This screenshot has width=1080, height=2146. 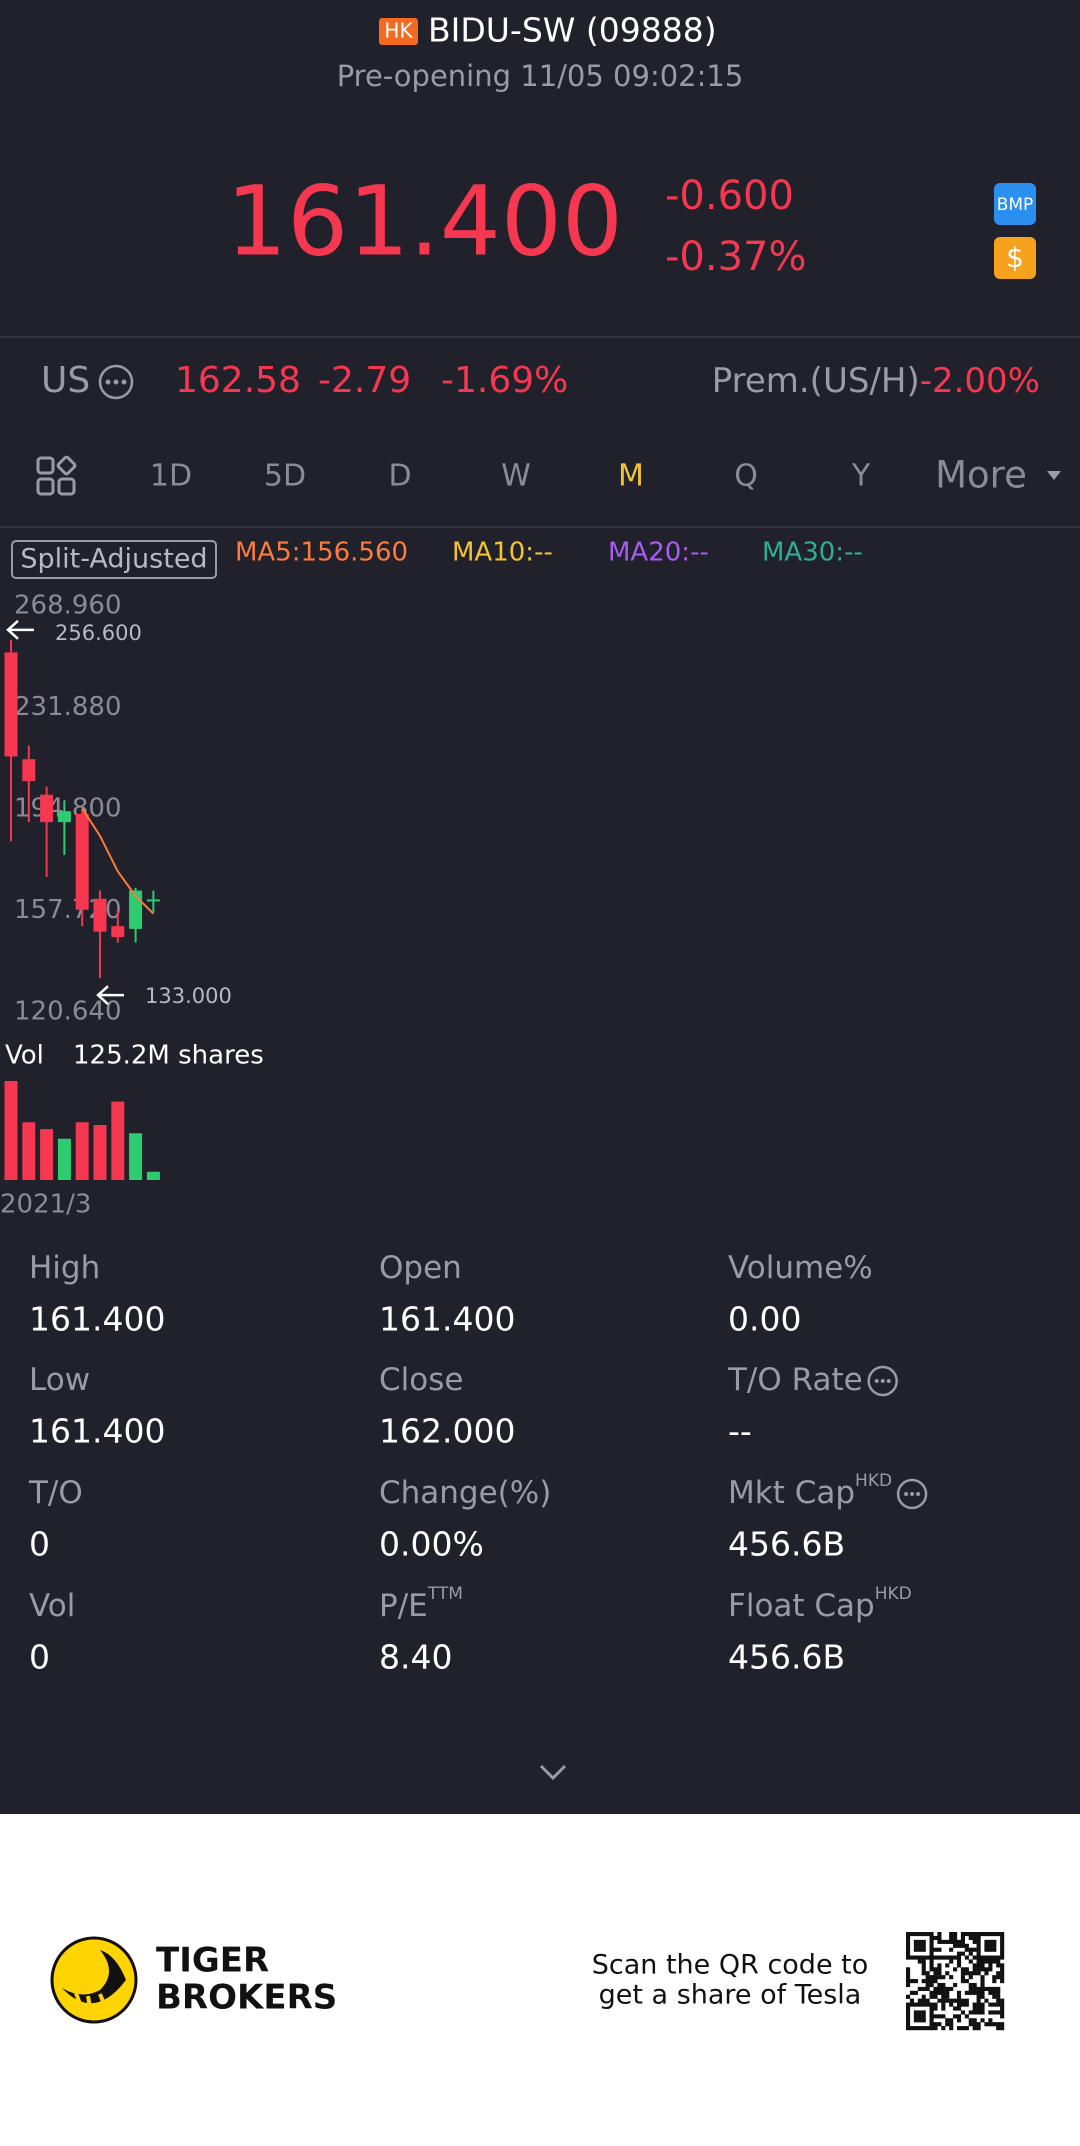 What do you see at coordinates (893, 1594) in the screenshot?
I see `stat-label-sup: HKD` at bounding box center [893, 1594].